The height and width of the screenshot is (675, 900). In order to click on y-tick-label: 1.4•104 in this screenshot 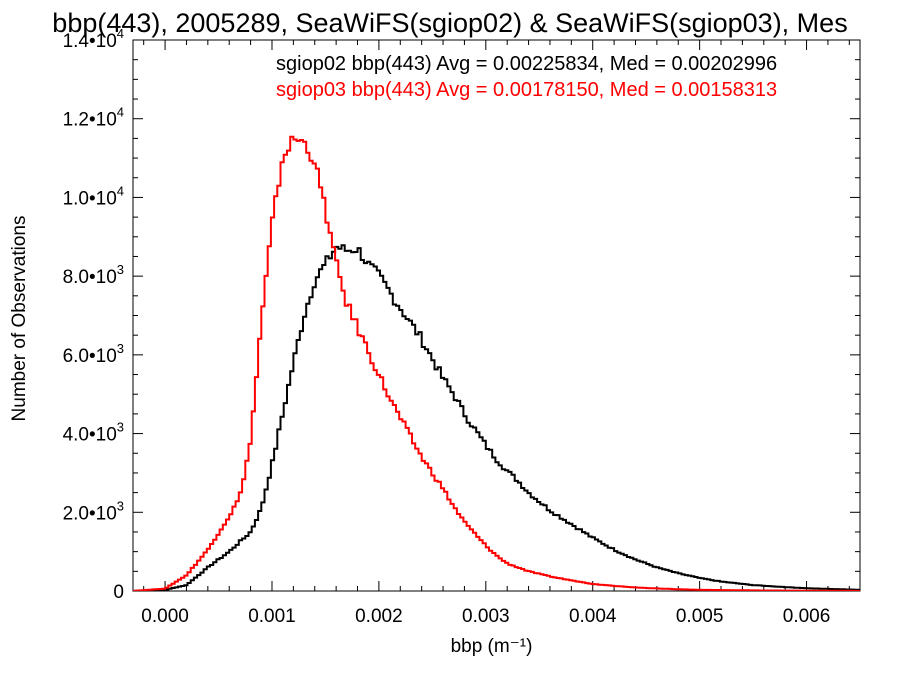, I will do `click(93, 39)`.